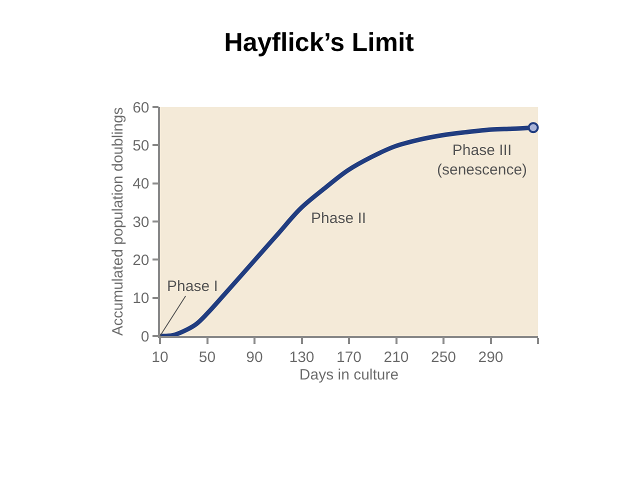 The height and width of the screenshot is (479, 638). I want to click on x-tick-label: 250, so click(443, 357).